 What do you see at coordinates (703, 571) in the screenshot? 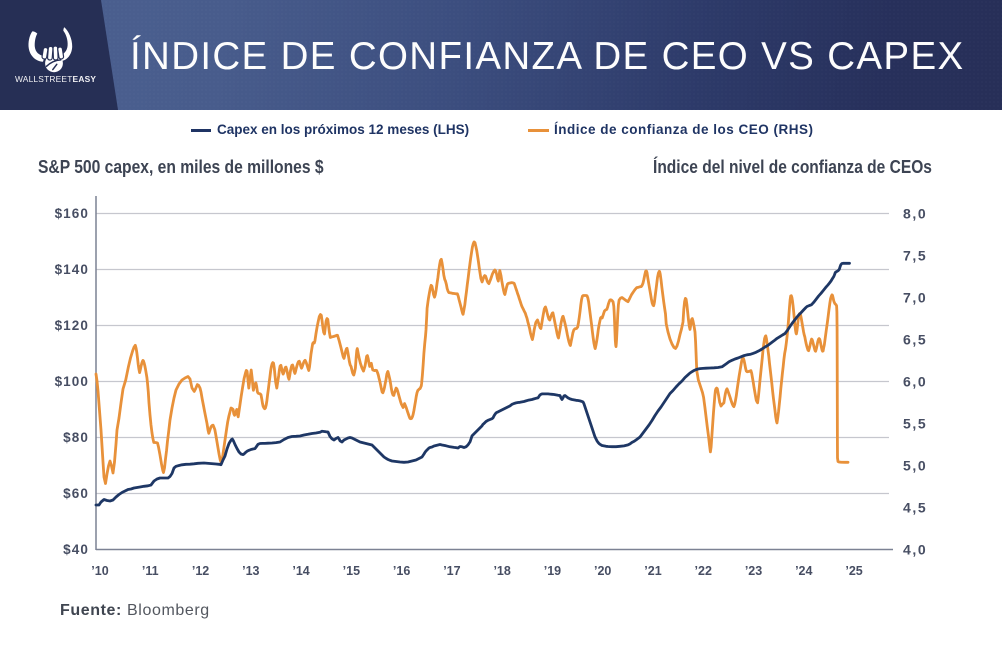
I see `svg-text: ’22` at bounding box center [703, 571].